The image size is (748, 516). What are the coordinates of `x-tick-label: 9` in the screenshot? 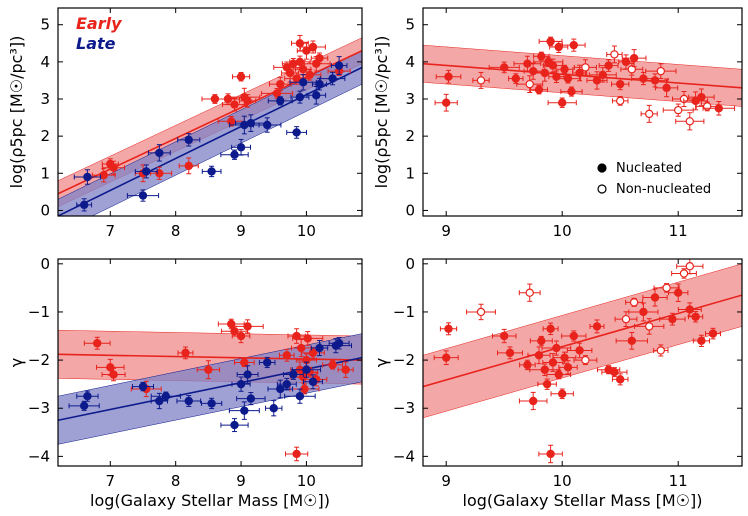 It's located at (241, 231).